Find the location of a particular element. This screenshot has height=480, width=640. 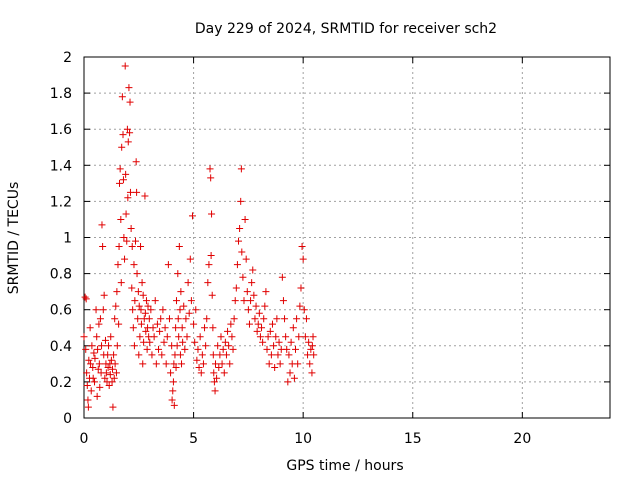

y-tick-label: 0.6 is located at coordinates (61, 311).